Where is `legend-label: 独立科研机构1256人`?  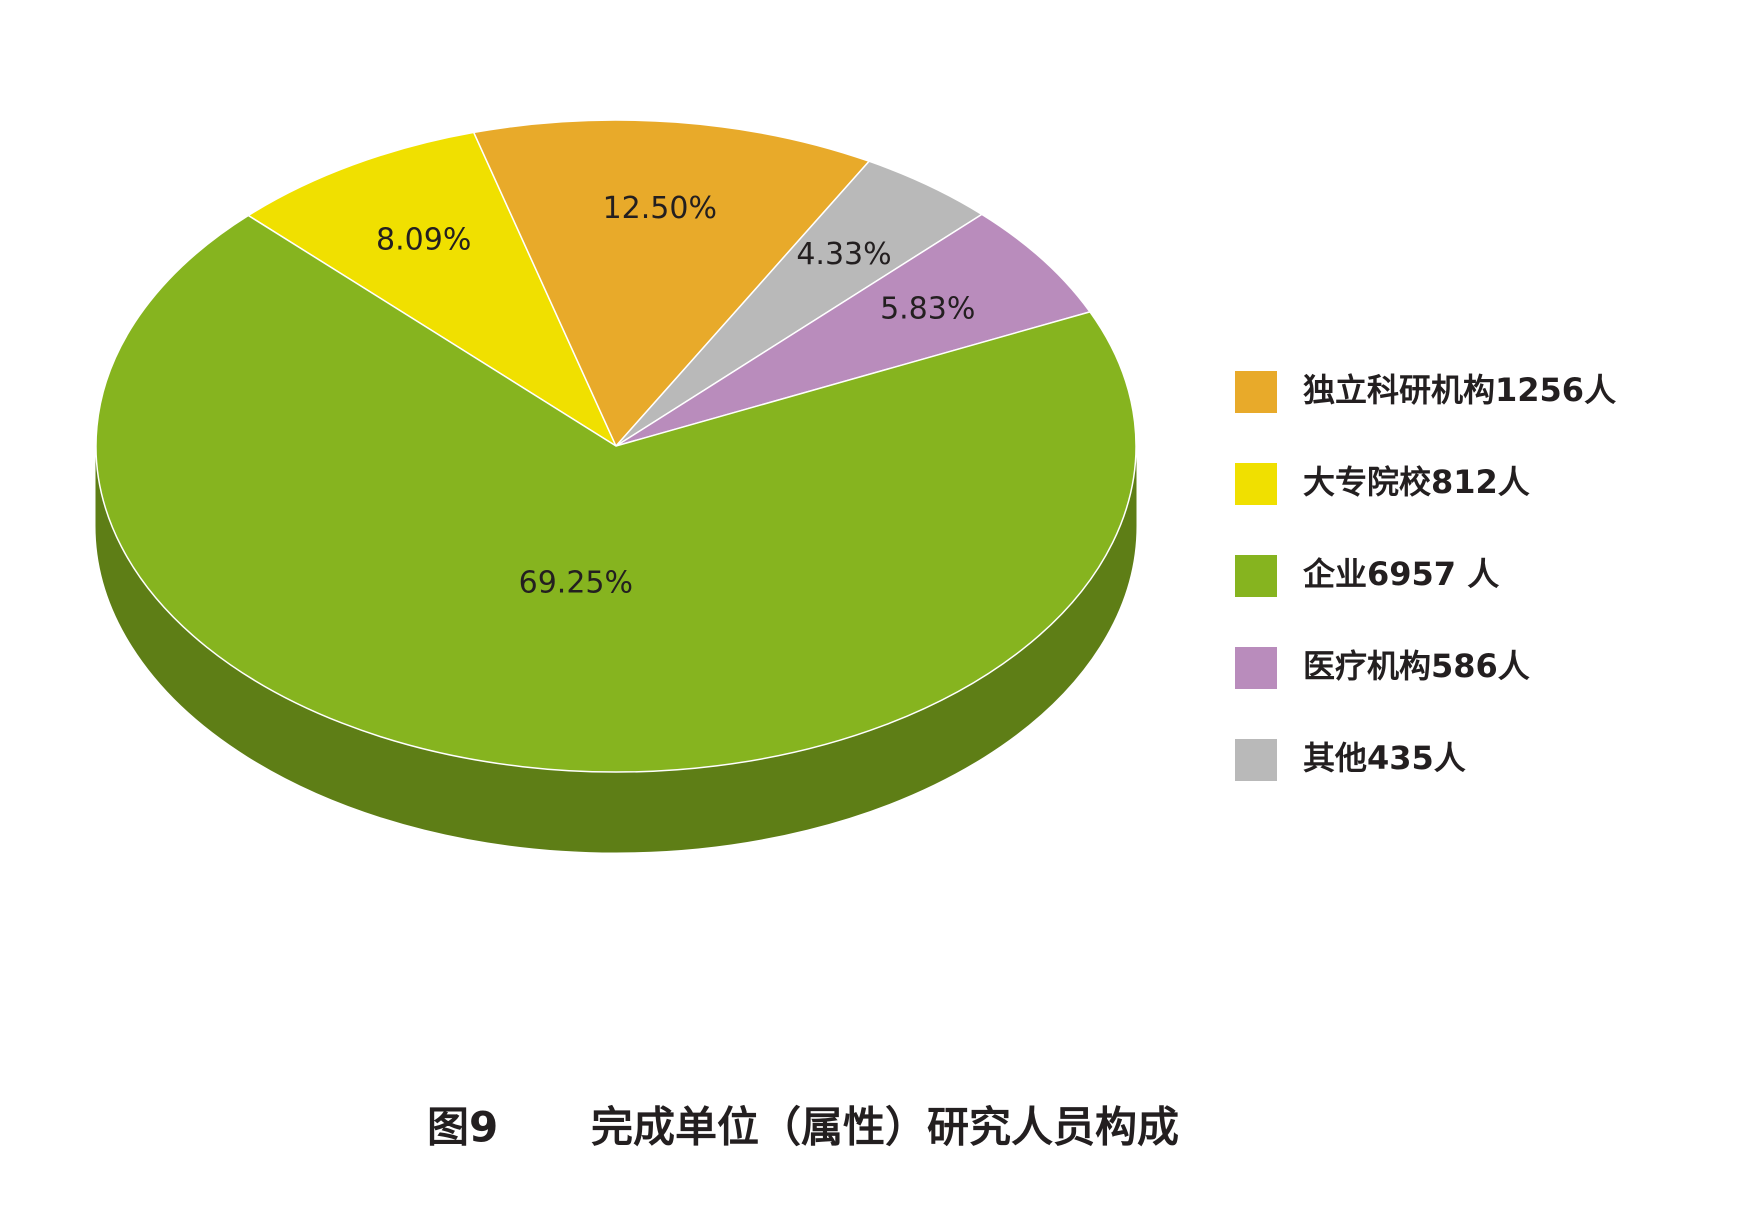
legend-label: 独立科研机构1256人 is located at coordinates (1459, 390).